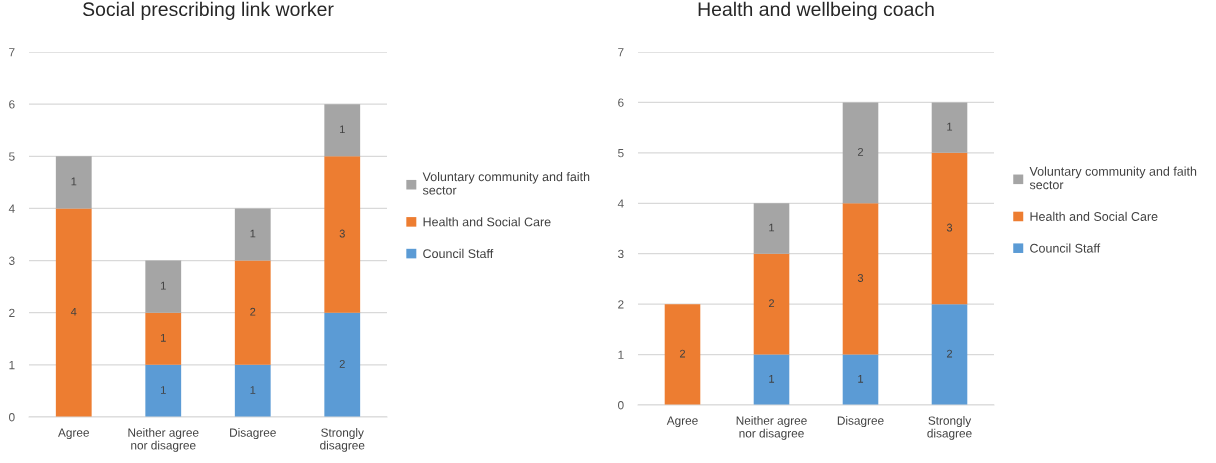 The height and width of the screenshot is (463, 1216). I want to click on data-label: 4, so click(73, 311).